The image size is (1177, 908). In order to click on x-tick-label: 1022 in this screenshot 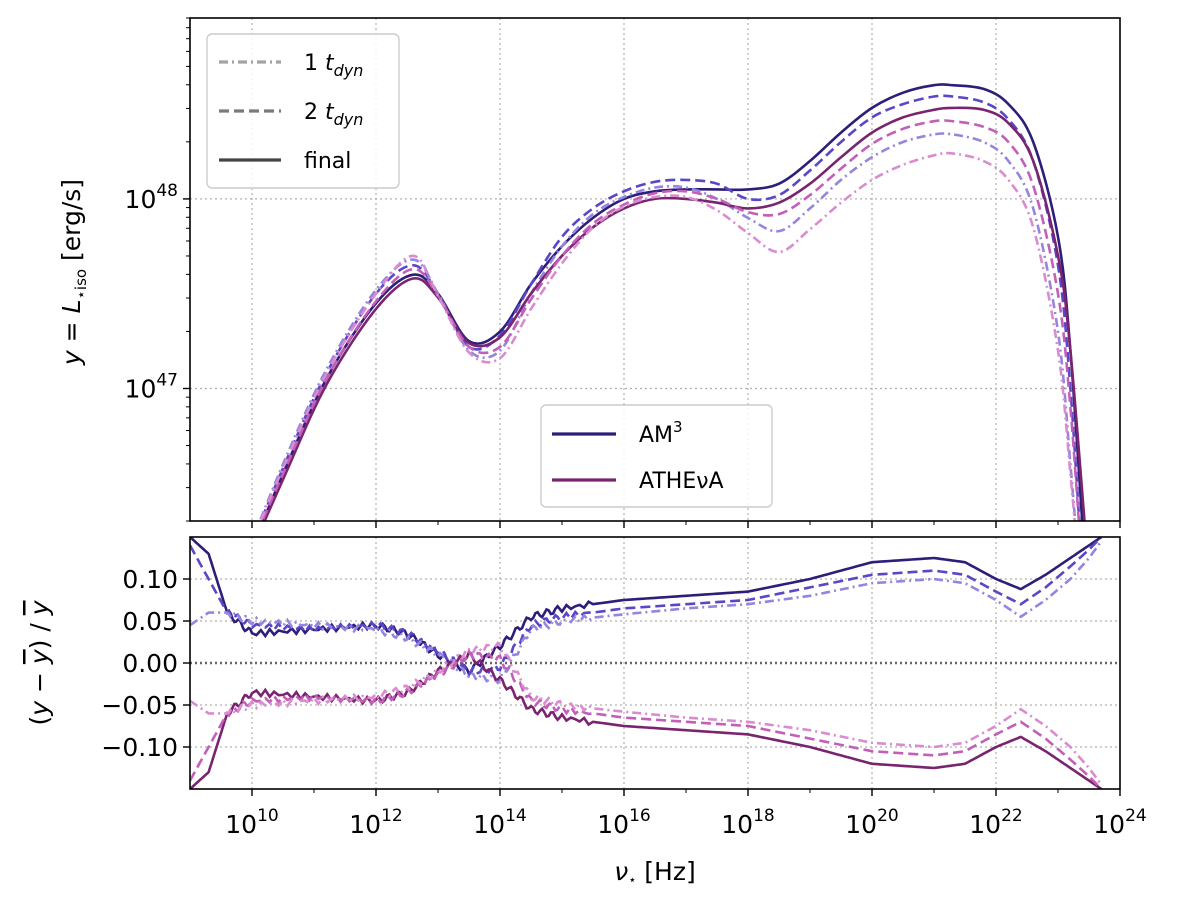, I will do `click(995, 822)`.